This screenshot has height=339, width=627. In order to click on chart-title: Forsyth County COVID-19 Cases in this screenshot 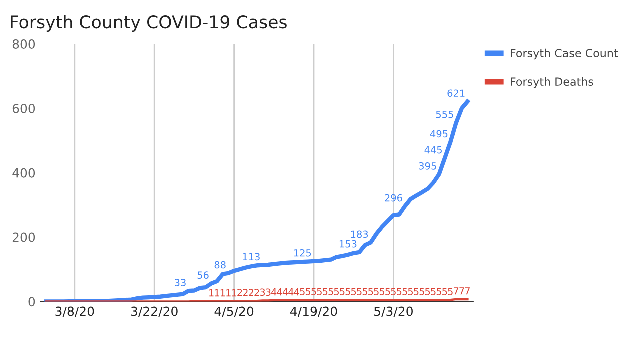, I will do `click(149, 23)`.